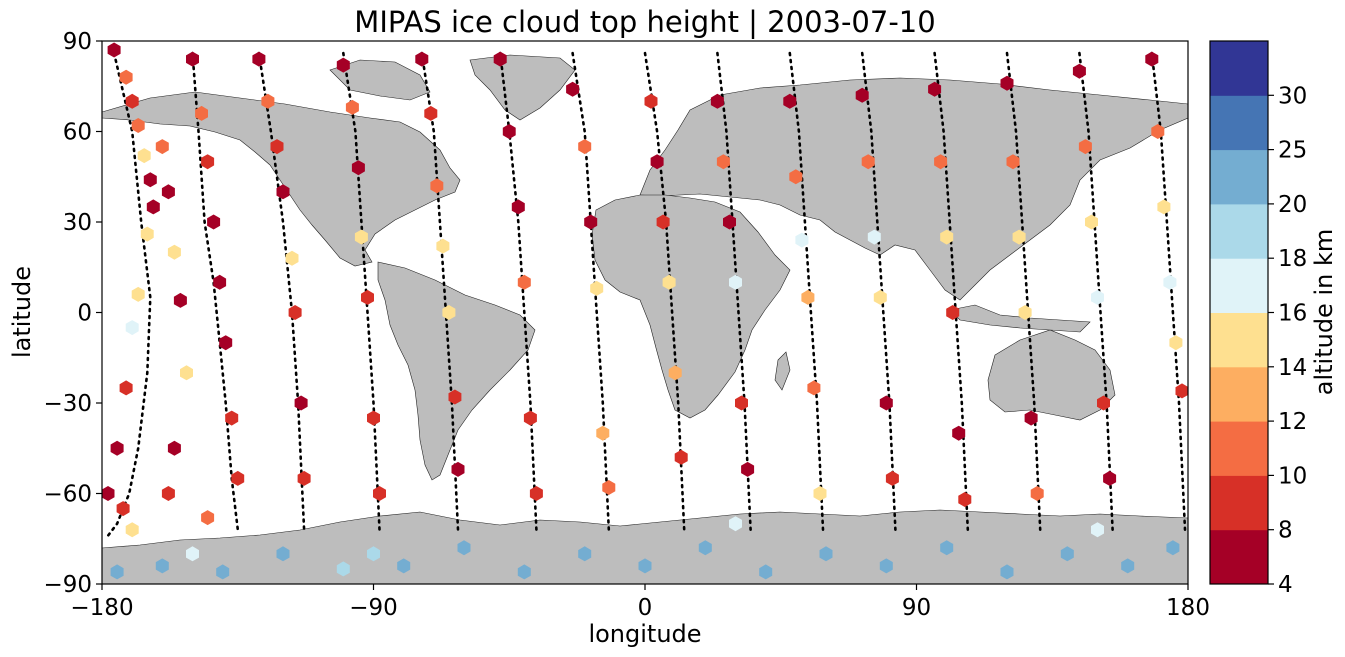 The height and width of the screenshot is (657, 1345). Describe the element at coordinates (691, 306) in the screenshot. I see `land-africa` at that location.